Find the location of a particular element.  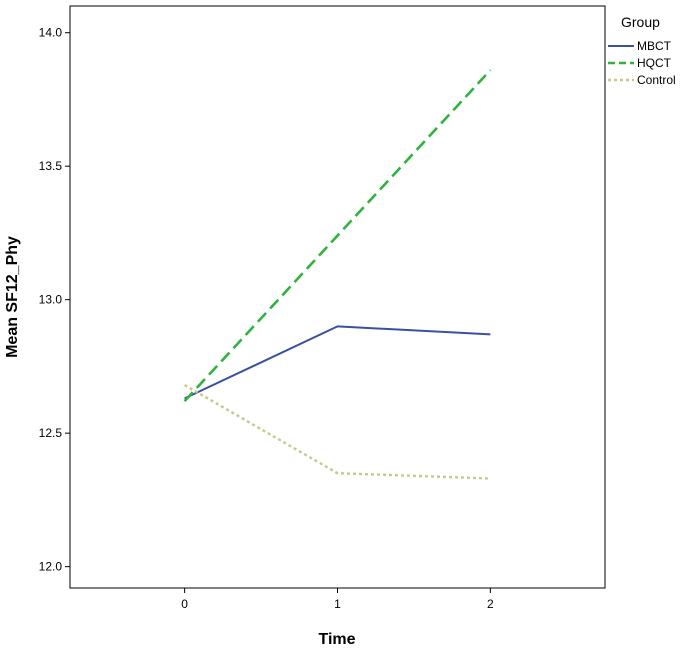

y-axis-title: Mean SF12_Phy is located at coordinates (12, 297).